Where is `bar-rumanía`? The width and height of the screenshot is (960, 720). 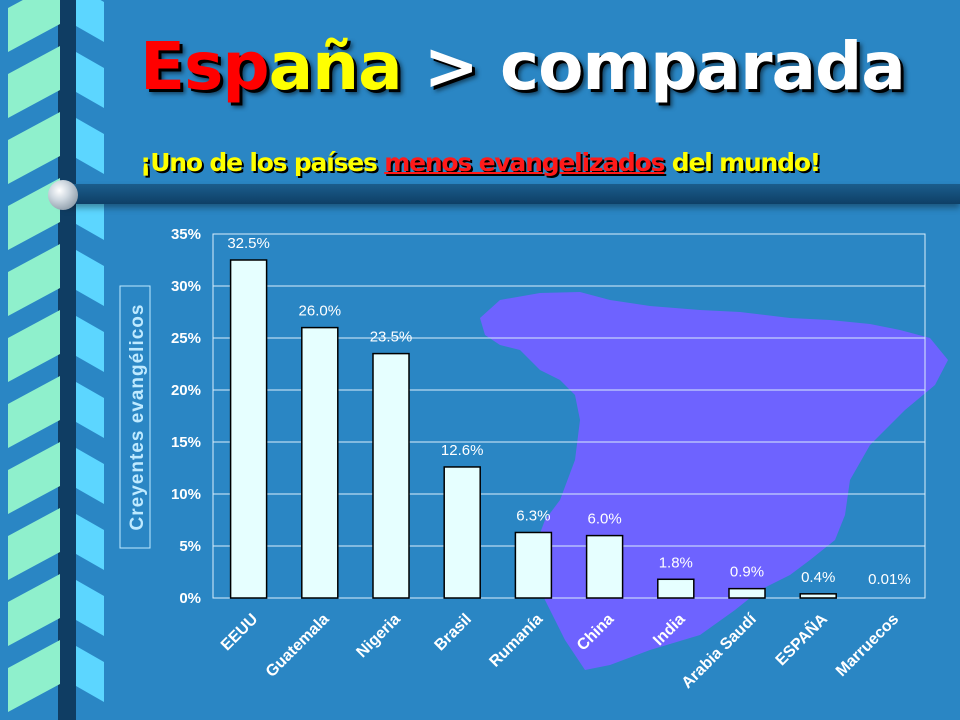
bar-rumanía is located at coordinates (533, 565).